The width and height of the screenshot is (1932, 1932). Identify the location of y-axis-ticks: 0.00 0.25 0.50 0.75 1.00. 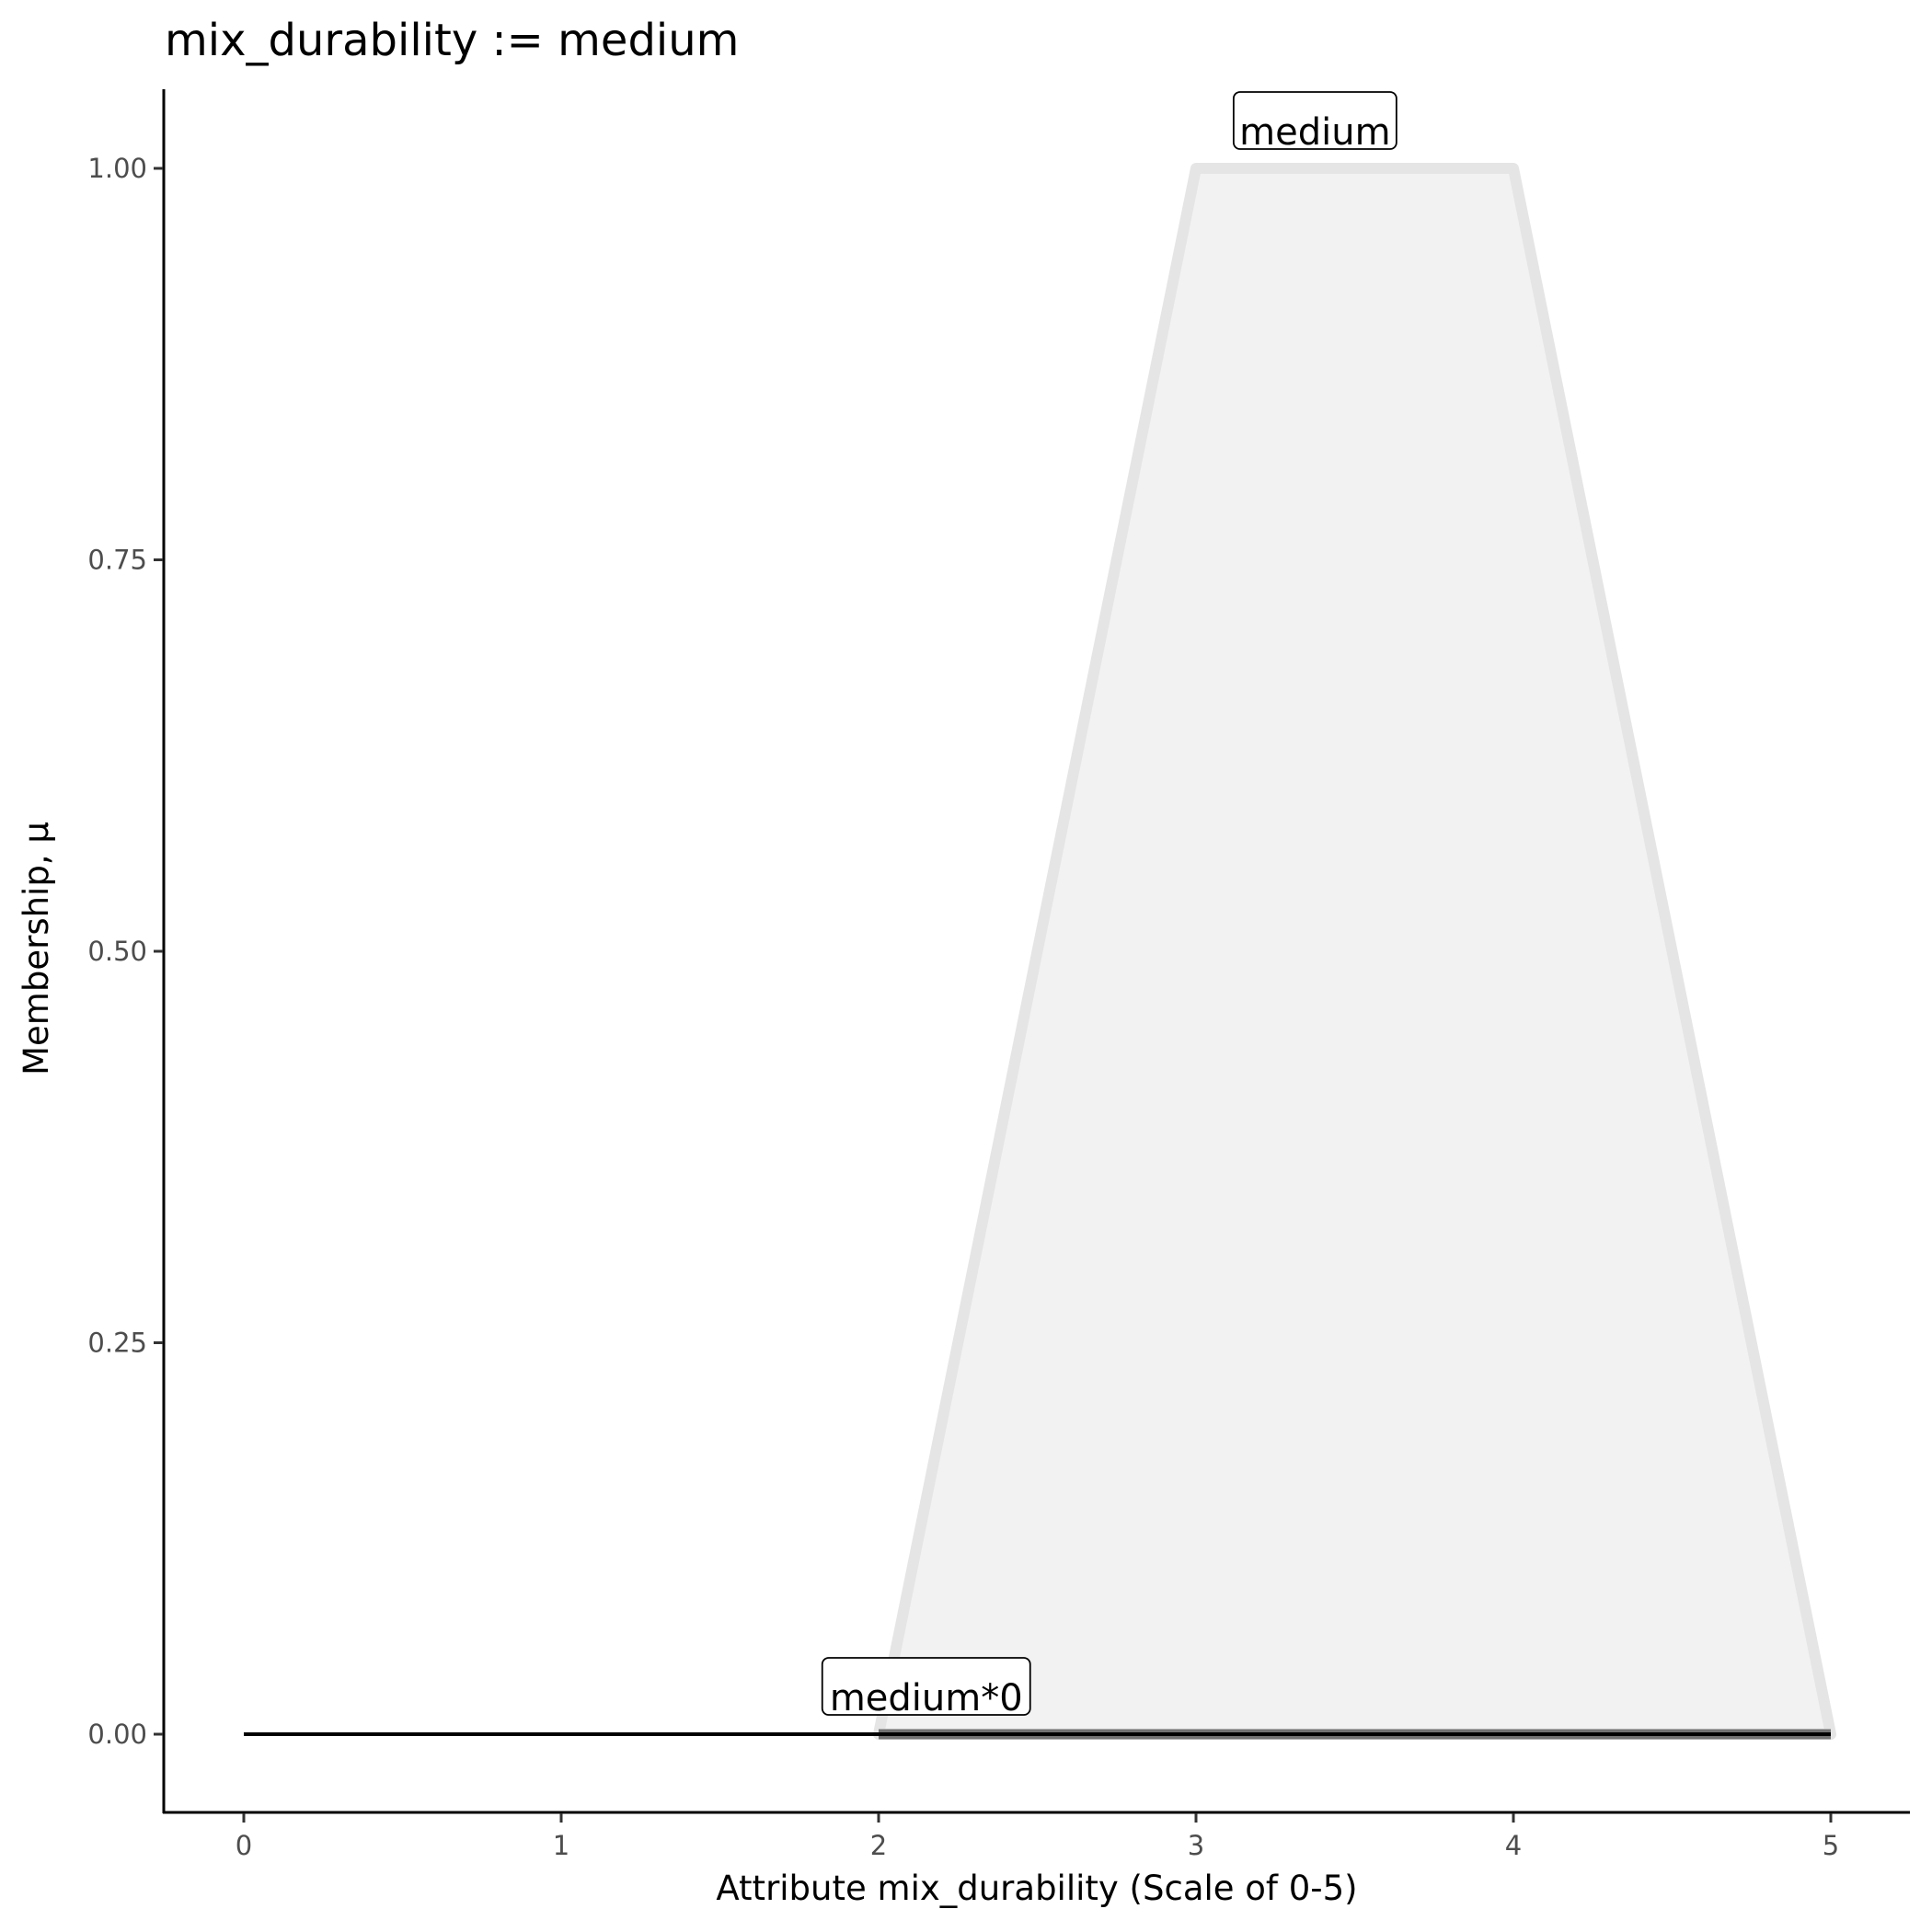
(125, 951).